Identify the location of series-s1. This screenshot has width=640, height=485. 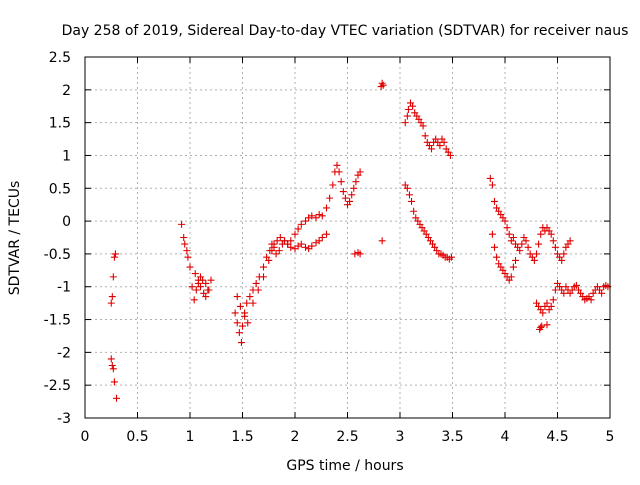
(113, 278).